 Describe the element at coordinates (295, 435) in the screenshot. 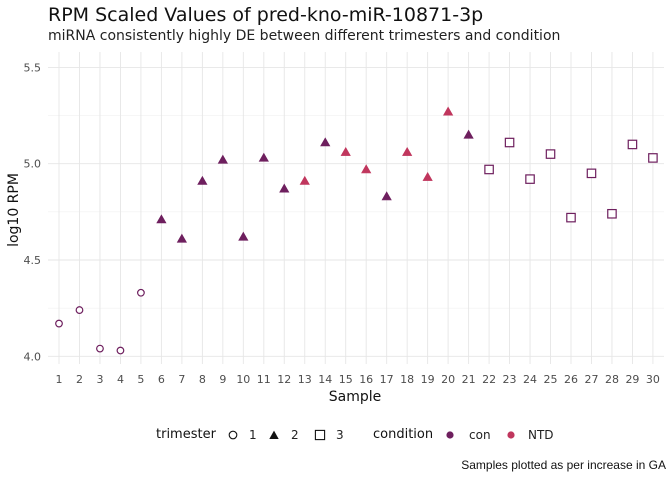

I see `legend-label-trimester-2: 2` at that location.